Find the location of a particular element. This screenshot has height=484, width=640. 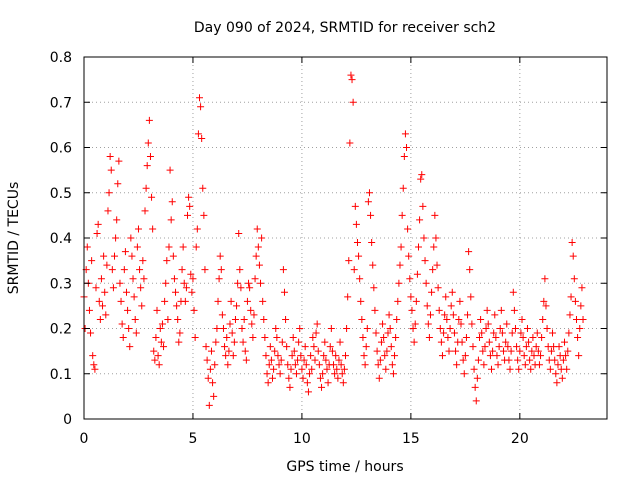

x-tick-label: 20 is located at coordinates (520, 439).